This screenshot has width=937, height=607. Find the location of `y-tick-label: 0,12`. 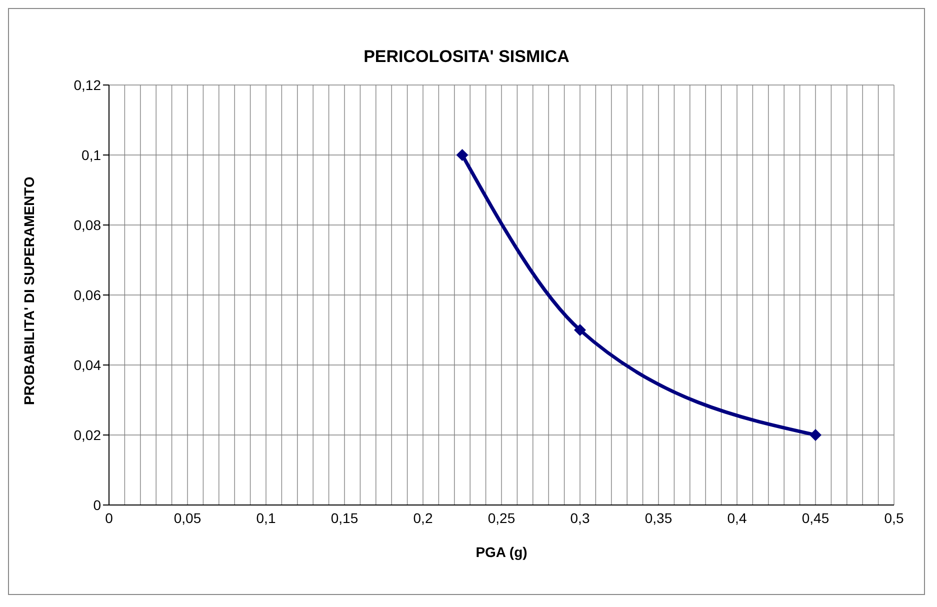

y-tick-label: 0,12 is located at coordinates (88, 84).